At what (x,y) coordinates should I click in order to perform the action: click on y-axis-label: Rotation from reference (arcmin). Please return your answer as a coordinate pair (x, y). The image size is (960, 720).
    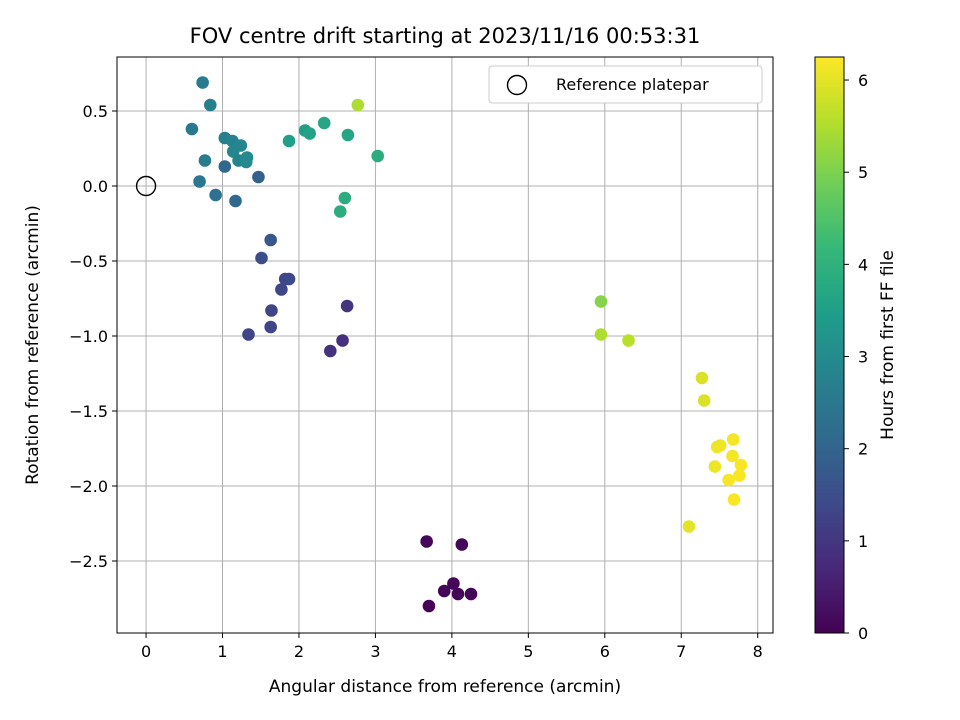
    Looking at the image, I should click on (33, 345).